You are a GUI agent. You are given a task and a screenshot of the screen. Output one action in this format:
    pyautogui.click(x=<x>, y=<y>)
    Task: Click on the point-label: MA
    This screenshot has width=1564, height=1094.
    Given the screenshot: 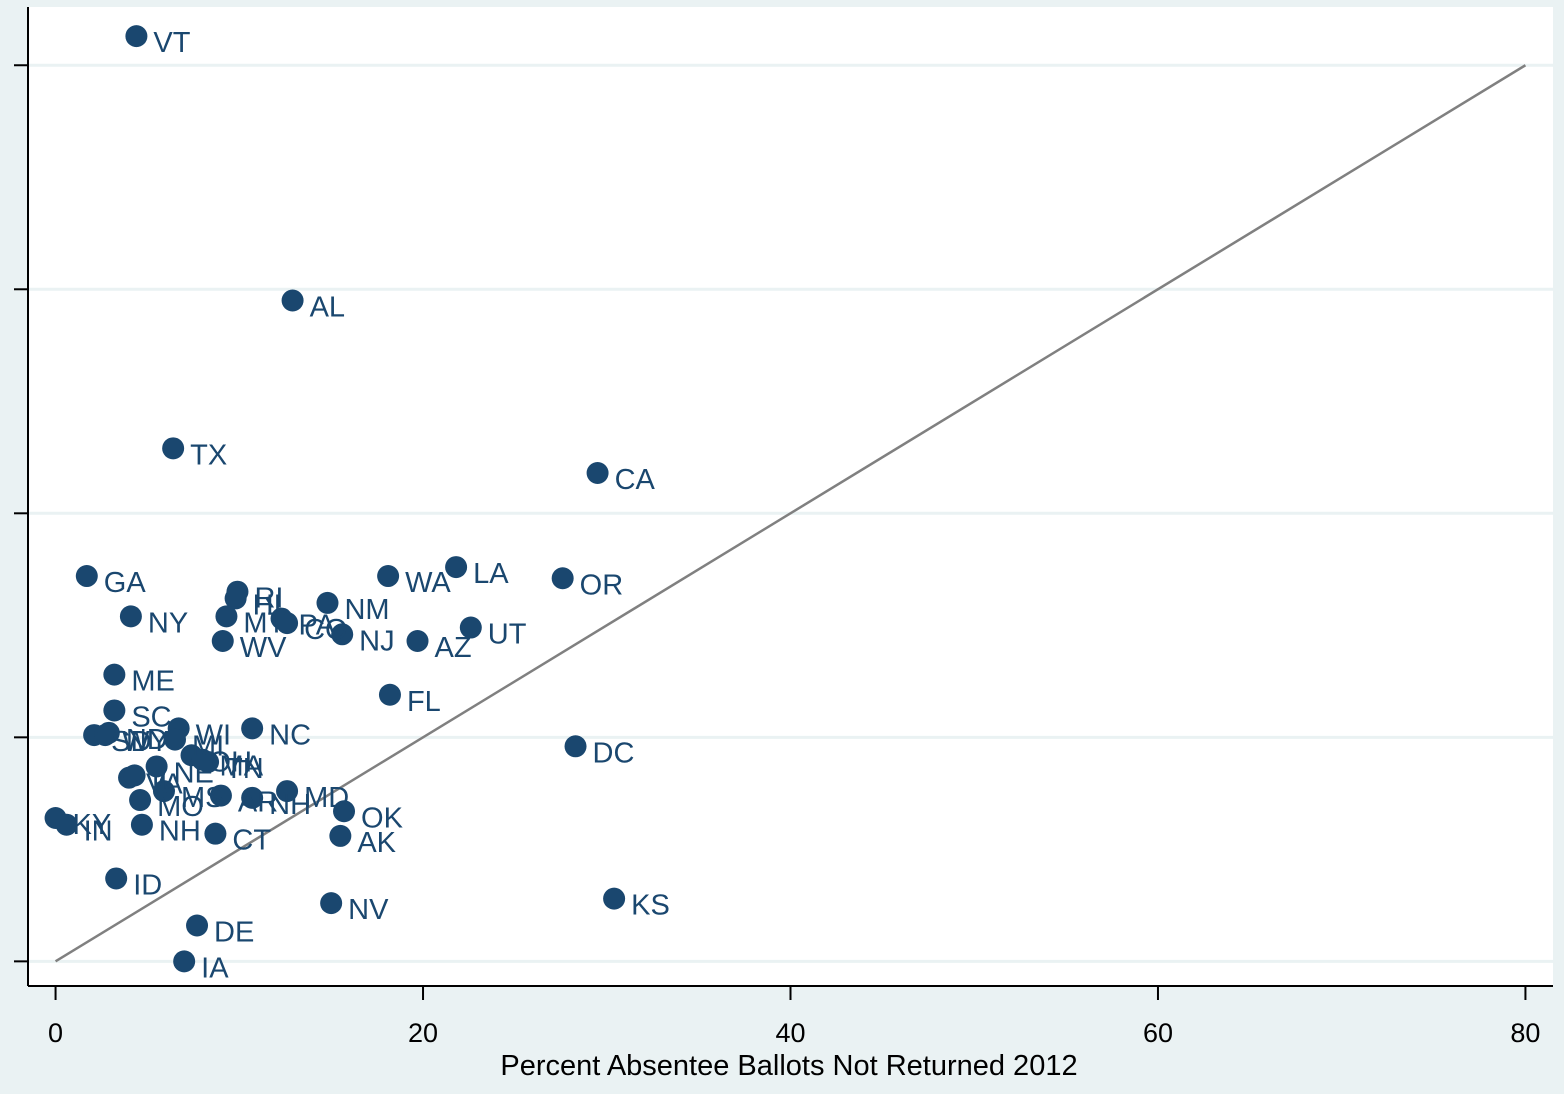 What is the action you would take?
    pyautogui.click(x=242, y=767)
    